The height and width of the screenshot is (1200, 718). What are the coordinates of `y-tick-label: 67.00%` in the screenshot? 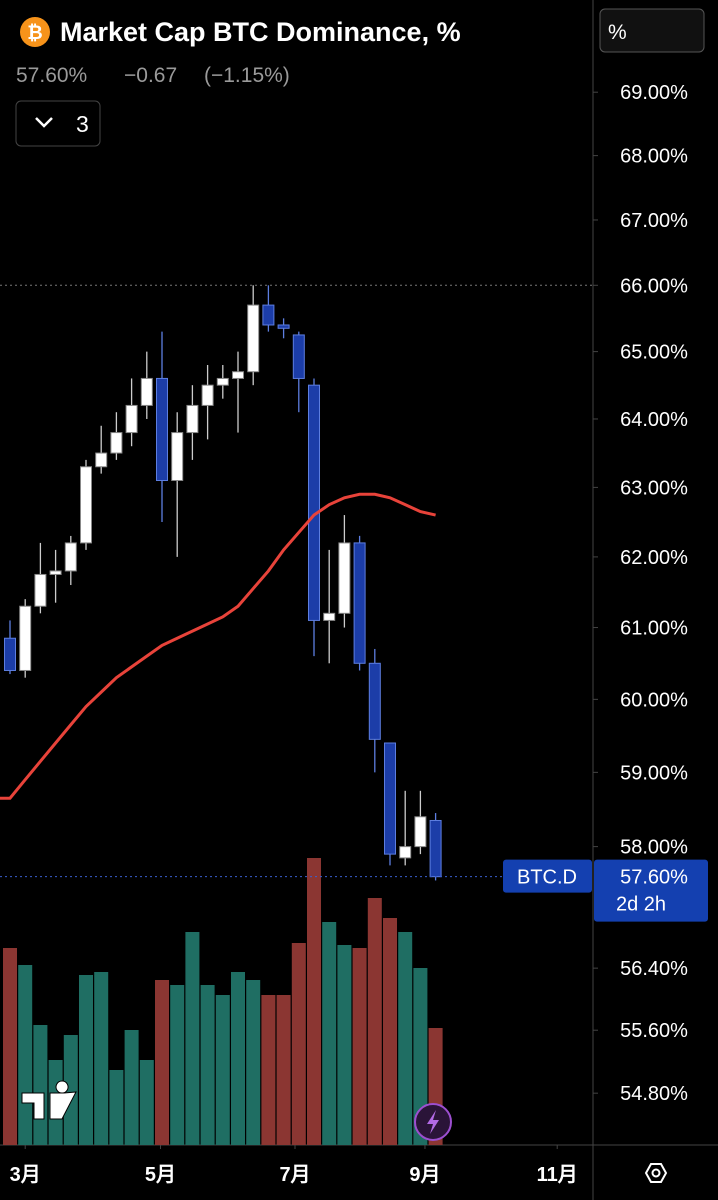 It's located at (654, 221).